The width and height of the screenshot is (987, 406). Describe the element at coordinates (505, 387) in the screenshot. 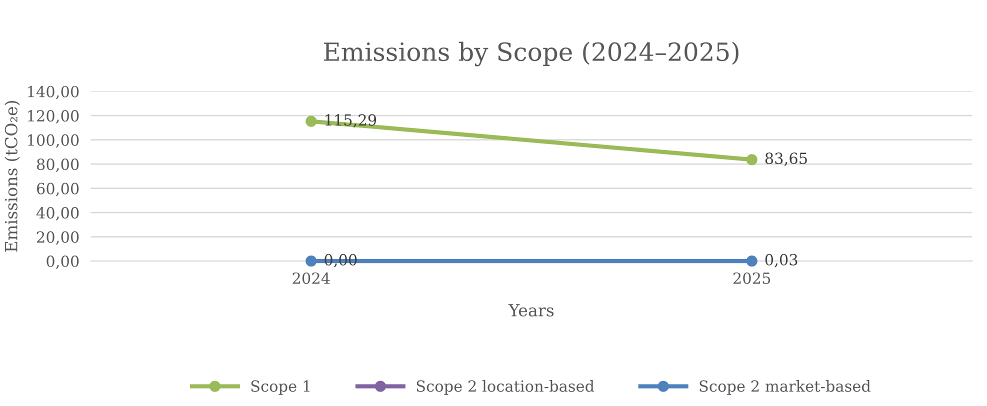

I see `legend-label: Scope 2 location-based` at that location.